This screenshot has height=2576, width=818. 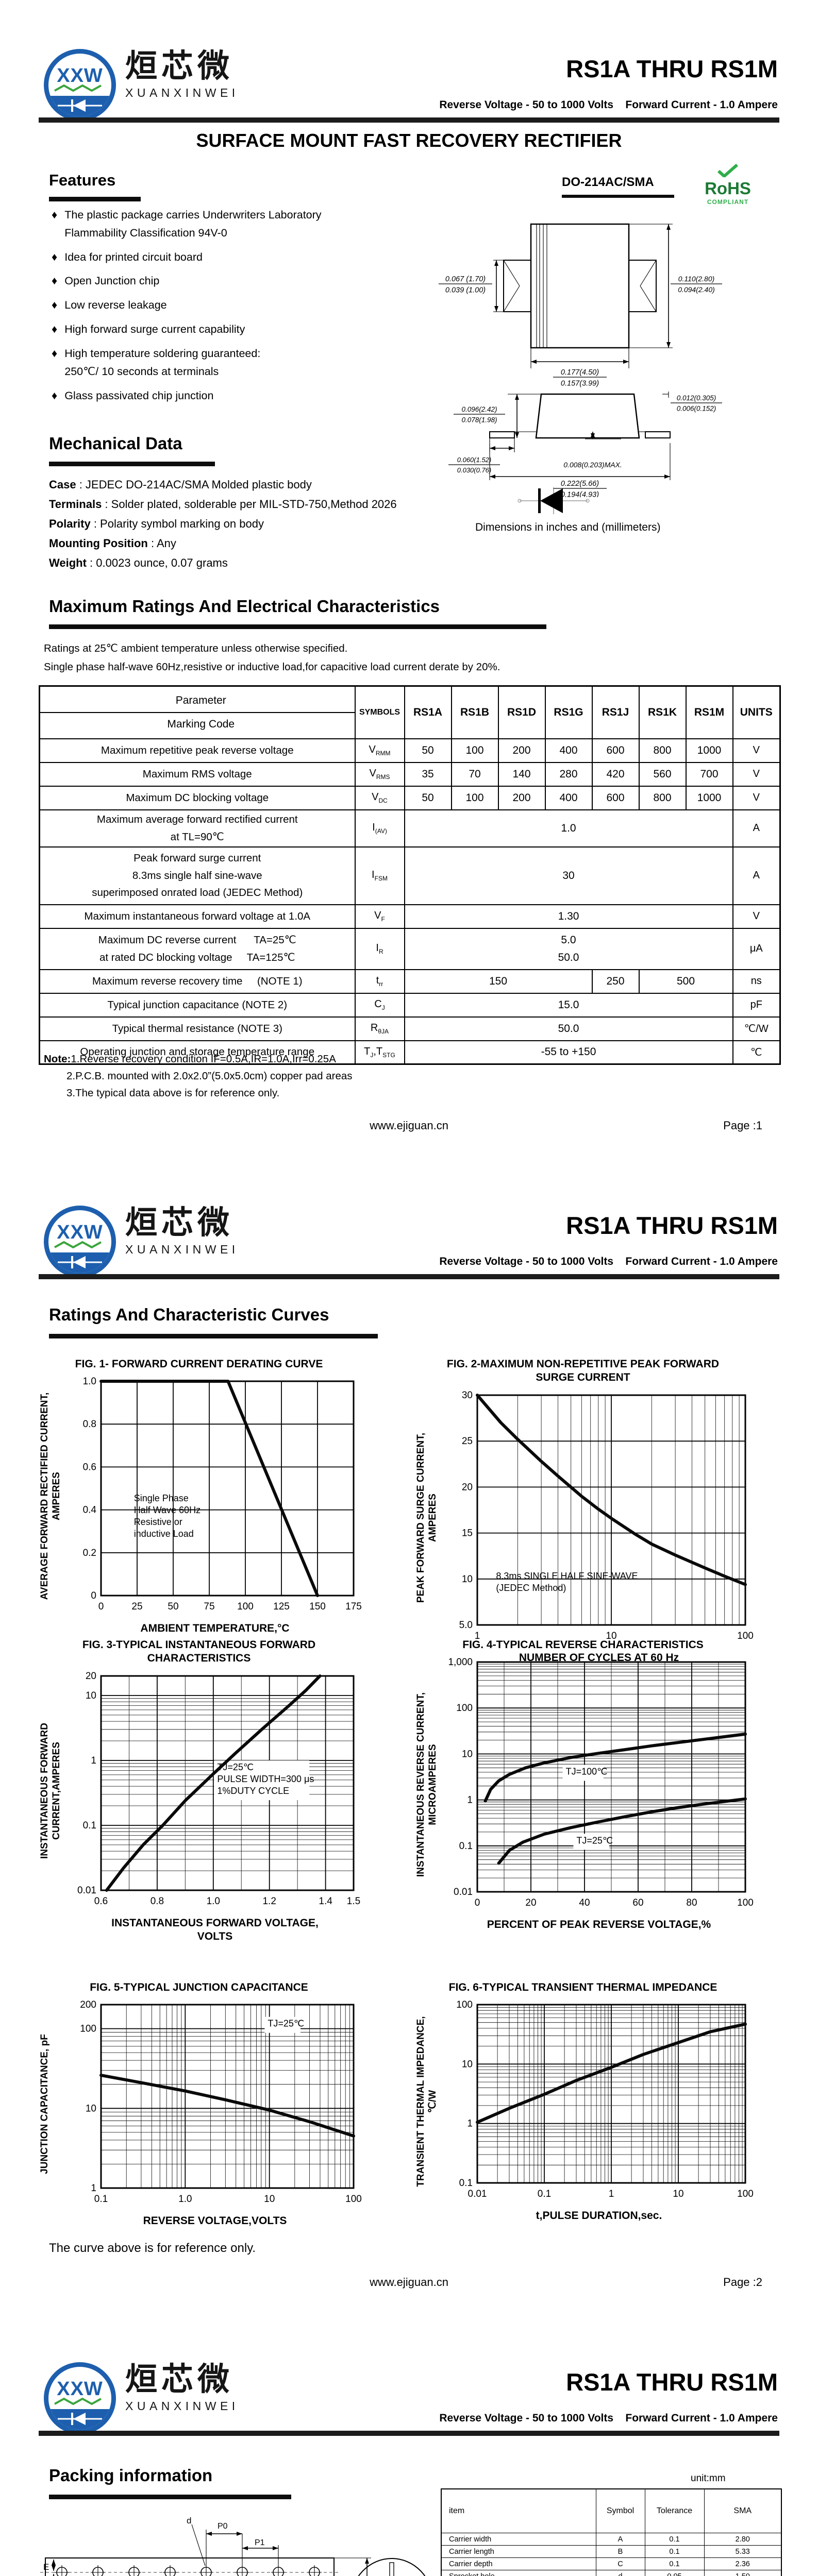 I want to click on svg-text: 0.067 (1.70), so click(x=465, y=279).